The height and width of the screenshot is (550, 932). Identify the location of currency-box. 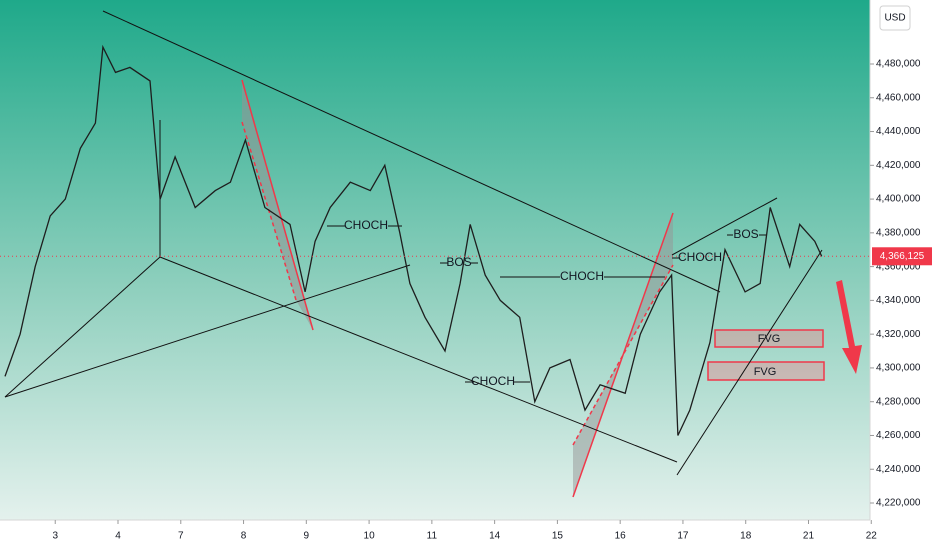
(895, 18).